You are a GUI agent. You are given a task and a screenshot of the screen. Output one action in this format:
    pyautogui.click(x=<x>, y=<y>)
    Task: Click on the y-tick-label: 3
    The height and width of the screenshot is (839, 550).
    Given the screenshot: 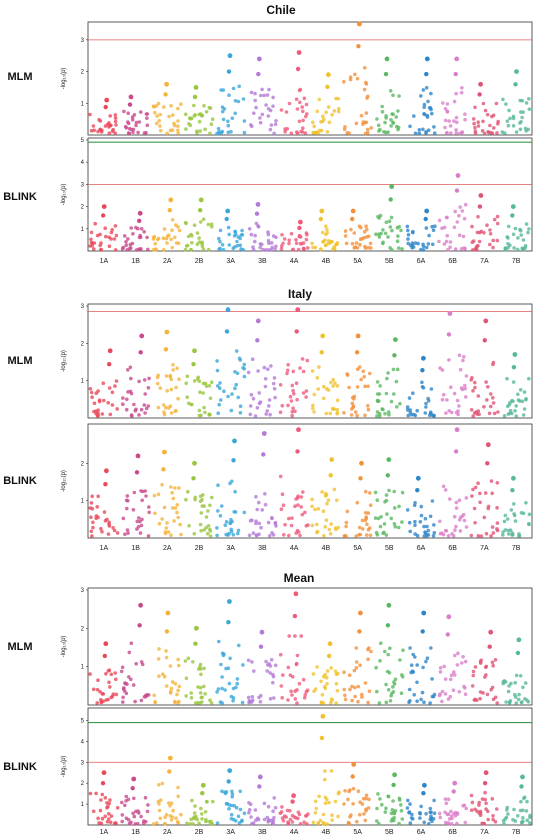 What is the action you would take?
    pyautogui.click(x=83, y=185)
    